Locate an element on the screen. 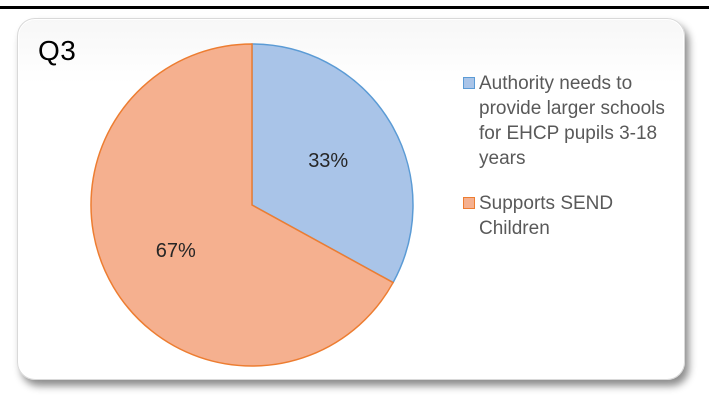 The width and height of the screenshot is (709, 409). legend-swatch-authority is located at coordinates (469, 83).